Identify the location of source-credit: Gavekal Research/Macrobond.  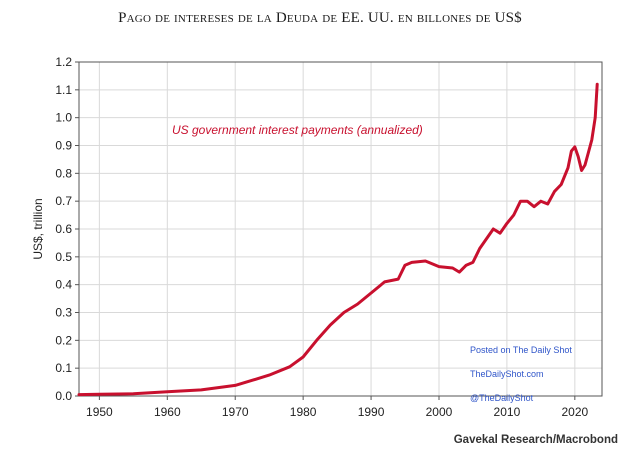
(536, 440).